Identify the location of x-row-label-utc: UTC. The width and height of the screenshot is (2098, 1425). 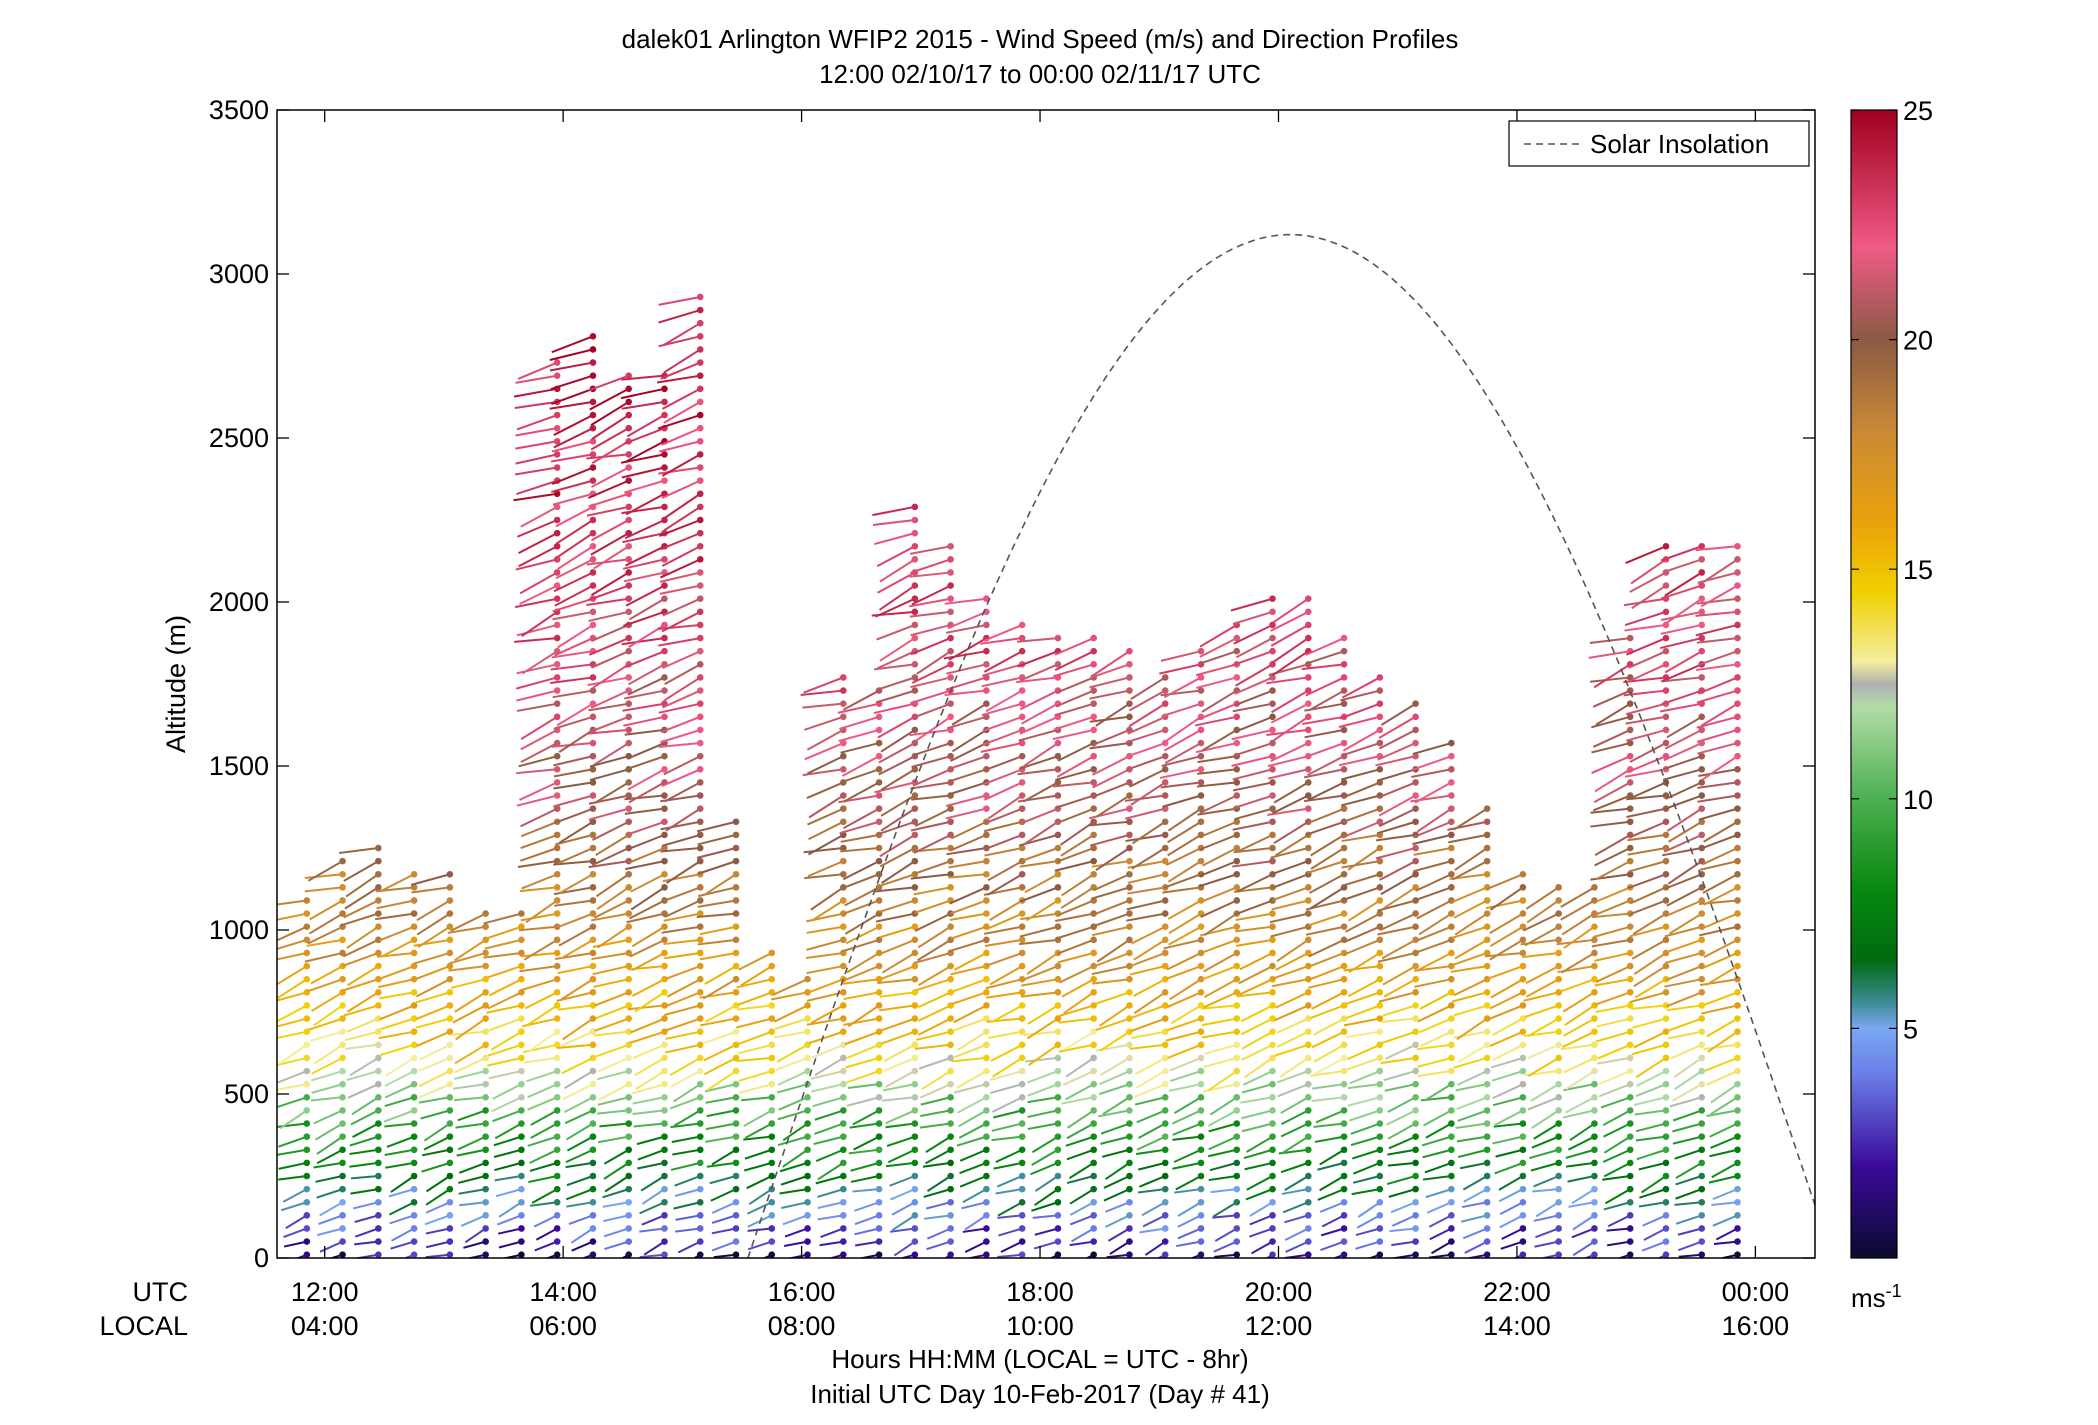
(161, 1292).